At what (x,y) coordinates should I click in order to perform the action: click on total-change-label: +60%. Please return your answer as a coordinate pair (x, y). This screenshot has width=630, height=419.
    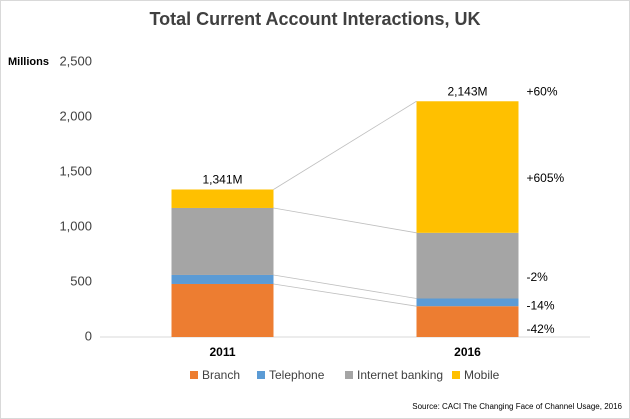
    Looking at the image, I should click on (542, 91).